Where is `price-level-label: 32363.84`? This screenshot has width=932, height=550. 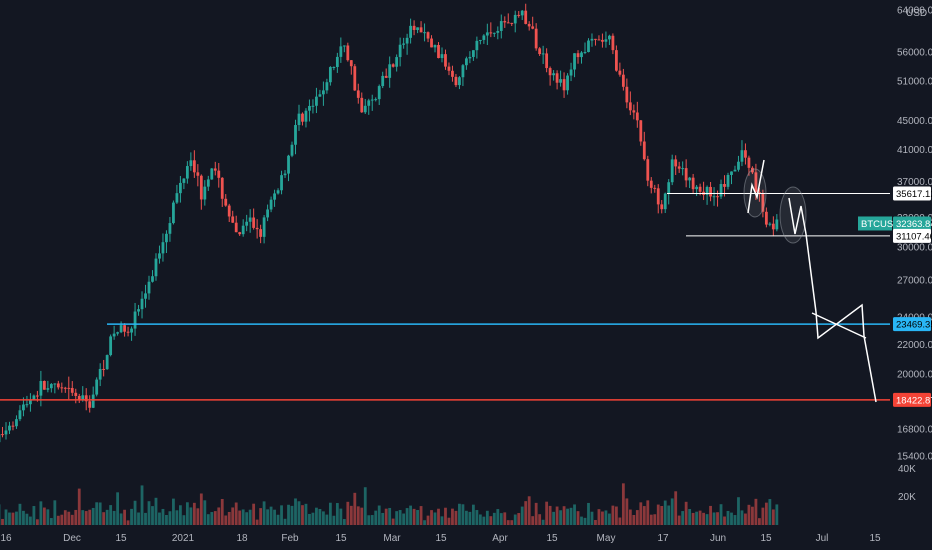
price-level-label: 32363.84 is located at coordinates (914, 224).